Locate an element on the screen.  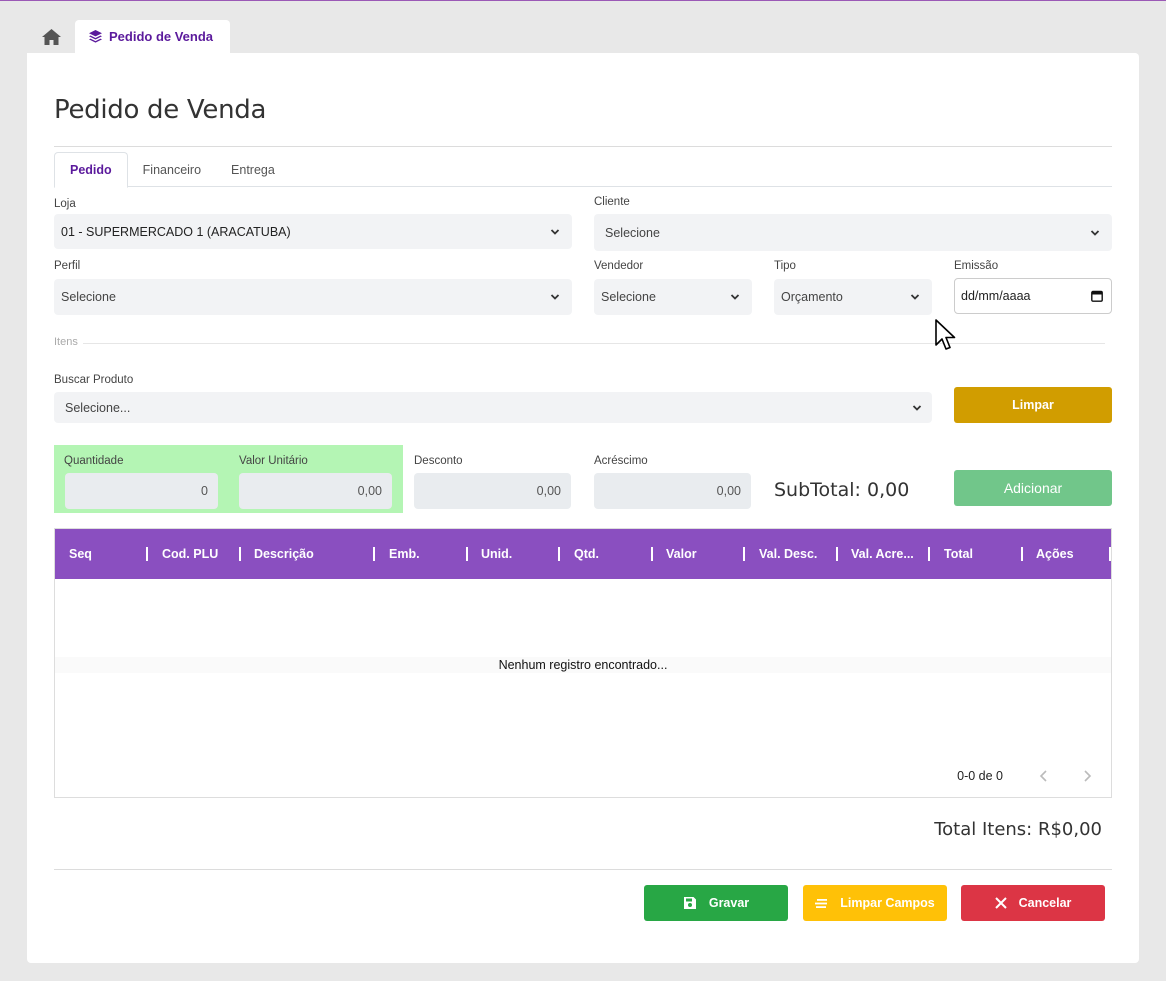
itens-section-label: Itens is located at coordinates (66, 342).